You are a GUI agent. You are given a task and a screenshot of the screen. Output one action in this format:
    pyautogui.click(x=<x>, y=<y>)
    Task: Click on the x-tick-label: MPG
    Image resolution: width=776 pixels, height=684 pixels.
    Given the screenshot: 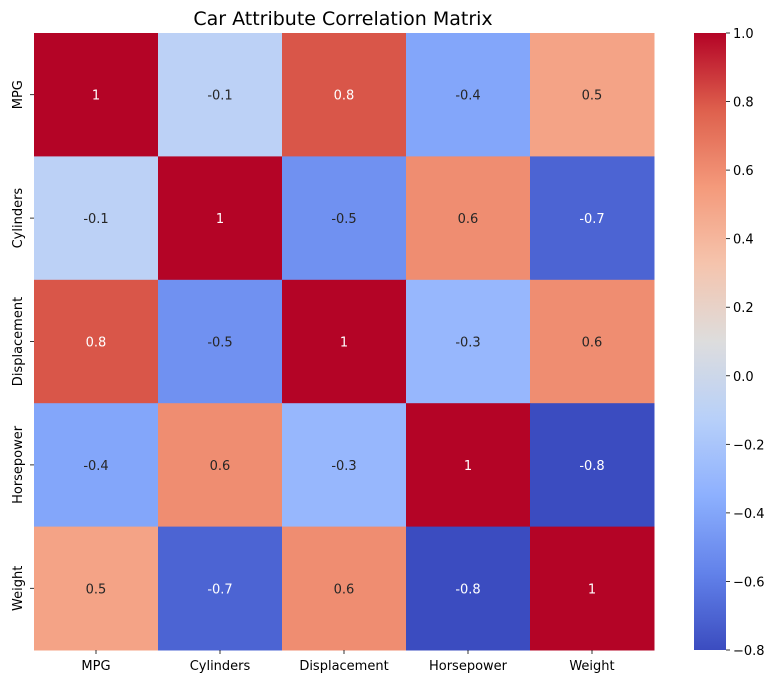 What is the action you would take?
    pyautogui.click(x=95, y=666)
    